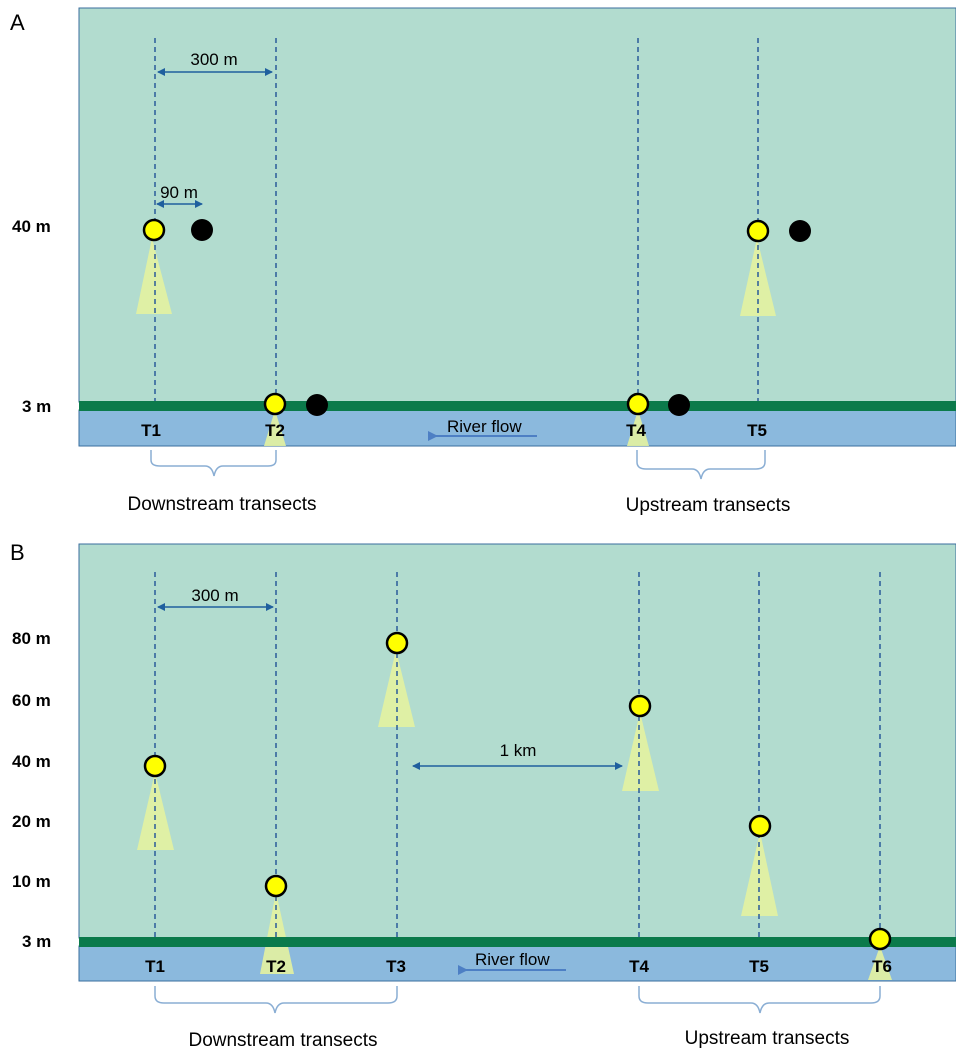  What do you see at coordinates (517, 406) in the screenshot?
I see `panel-a-riverbank` at bounding box center [517, 406].